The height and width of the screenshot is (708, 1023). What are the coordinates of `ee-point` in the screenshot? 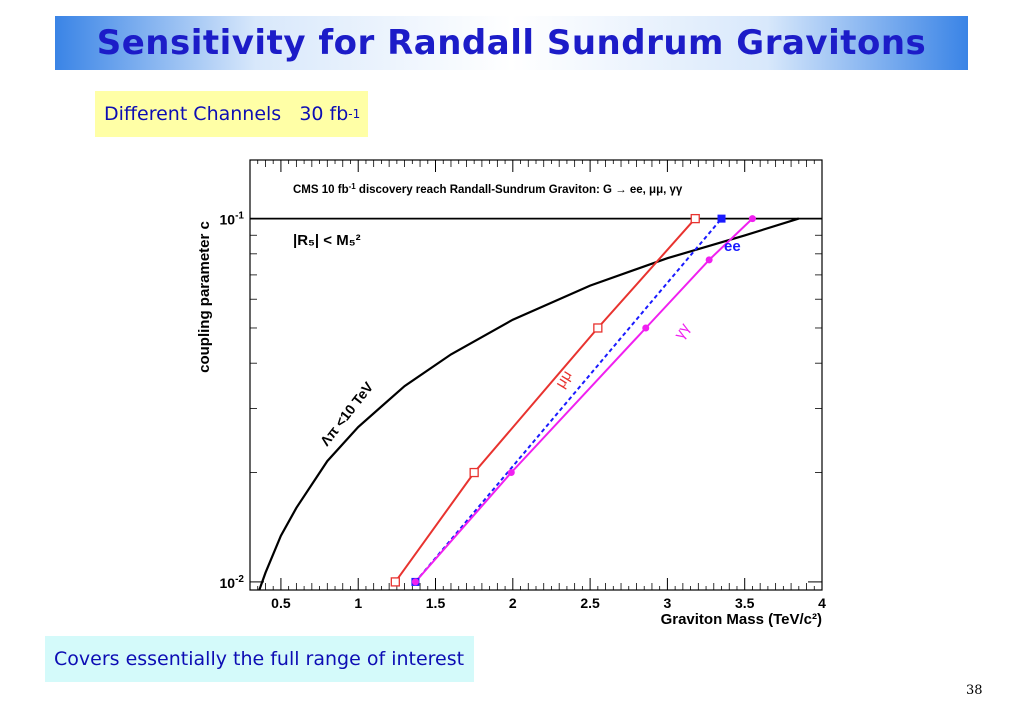 It's located at (721, 218).